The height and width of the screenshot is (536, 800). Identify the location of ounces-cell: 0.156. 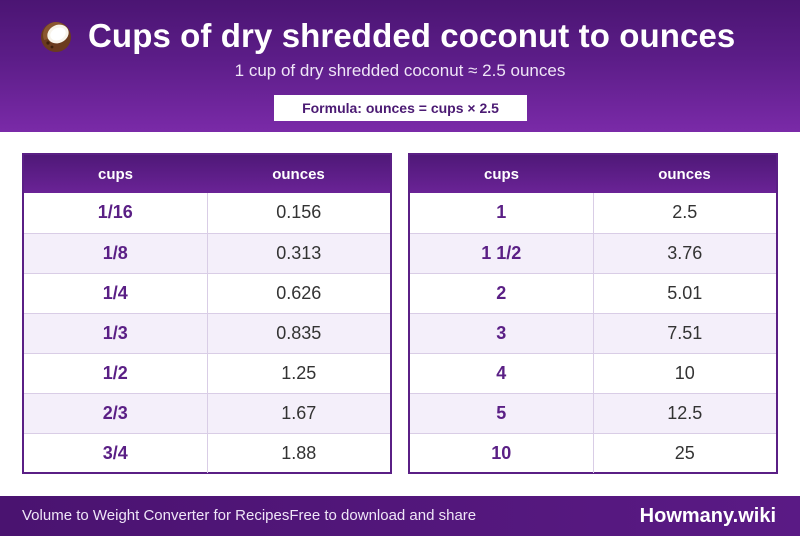
(299, 212).